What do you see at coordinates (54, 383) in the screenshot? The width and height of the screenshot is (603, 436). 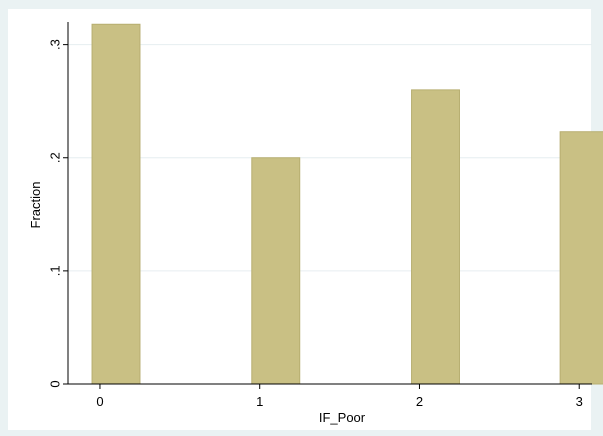 I see `y-tick-label: 0` at bounding box center [54, 383].